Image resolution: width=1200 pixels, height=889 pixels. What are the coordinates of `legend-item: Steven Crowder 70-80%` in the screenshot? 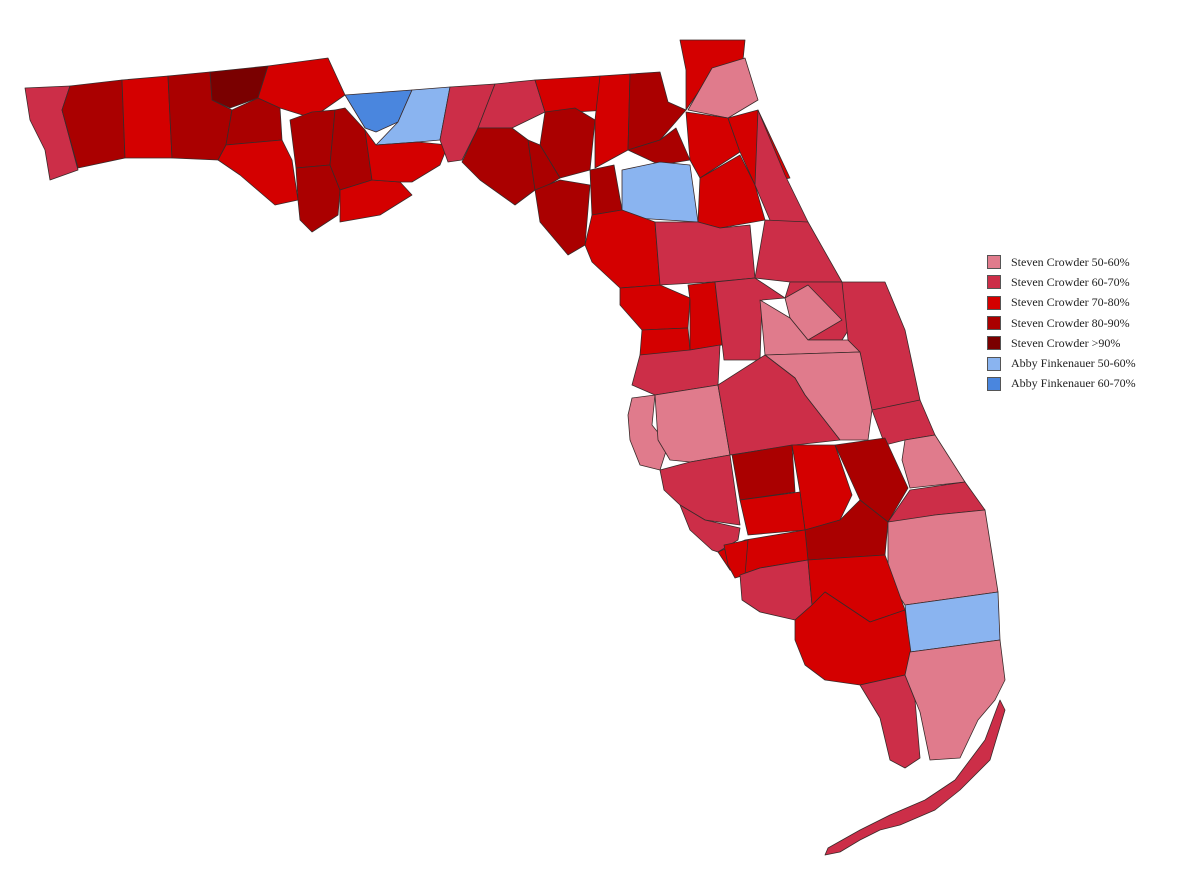 It's located at (1061, 303).